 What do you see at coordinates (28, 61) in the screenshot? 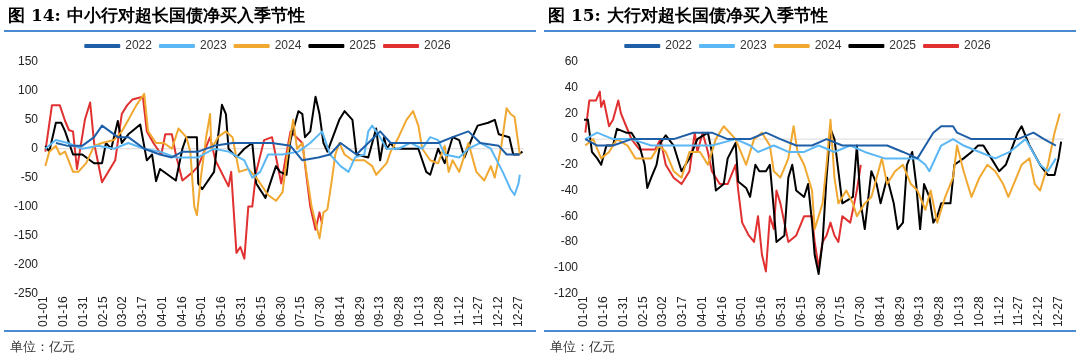
I see `y-tick-label: 150` at bounding box center [28, 61].